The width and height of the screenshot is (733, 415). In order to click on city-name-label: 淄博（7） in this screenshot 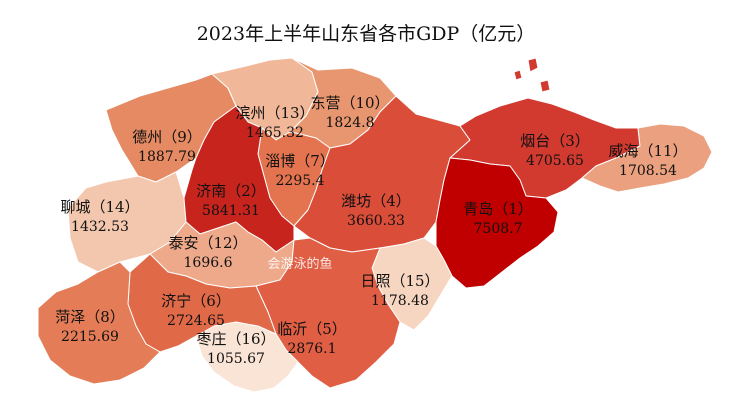, I will do `click(300, 161)`.